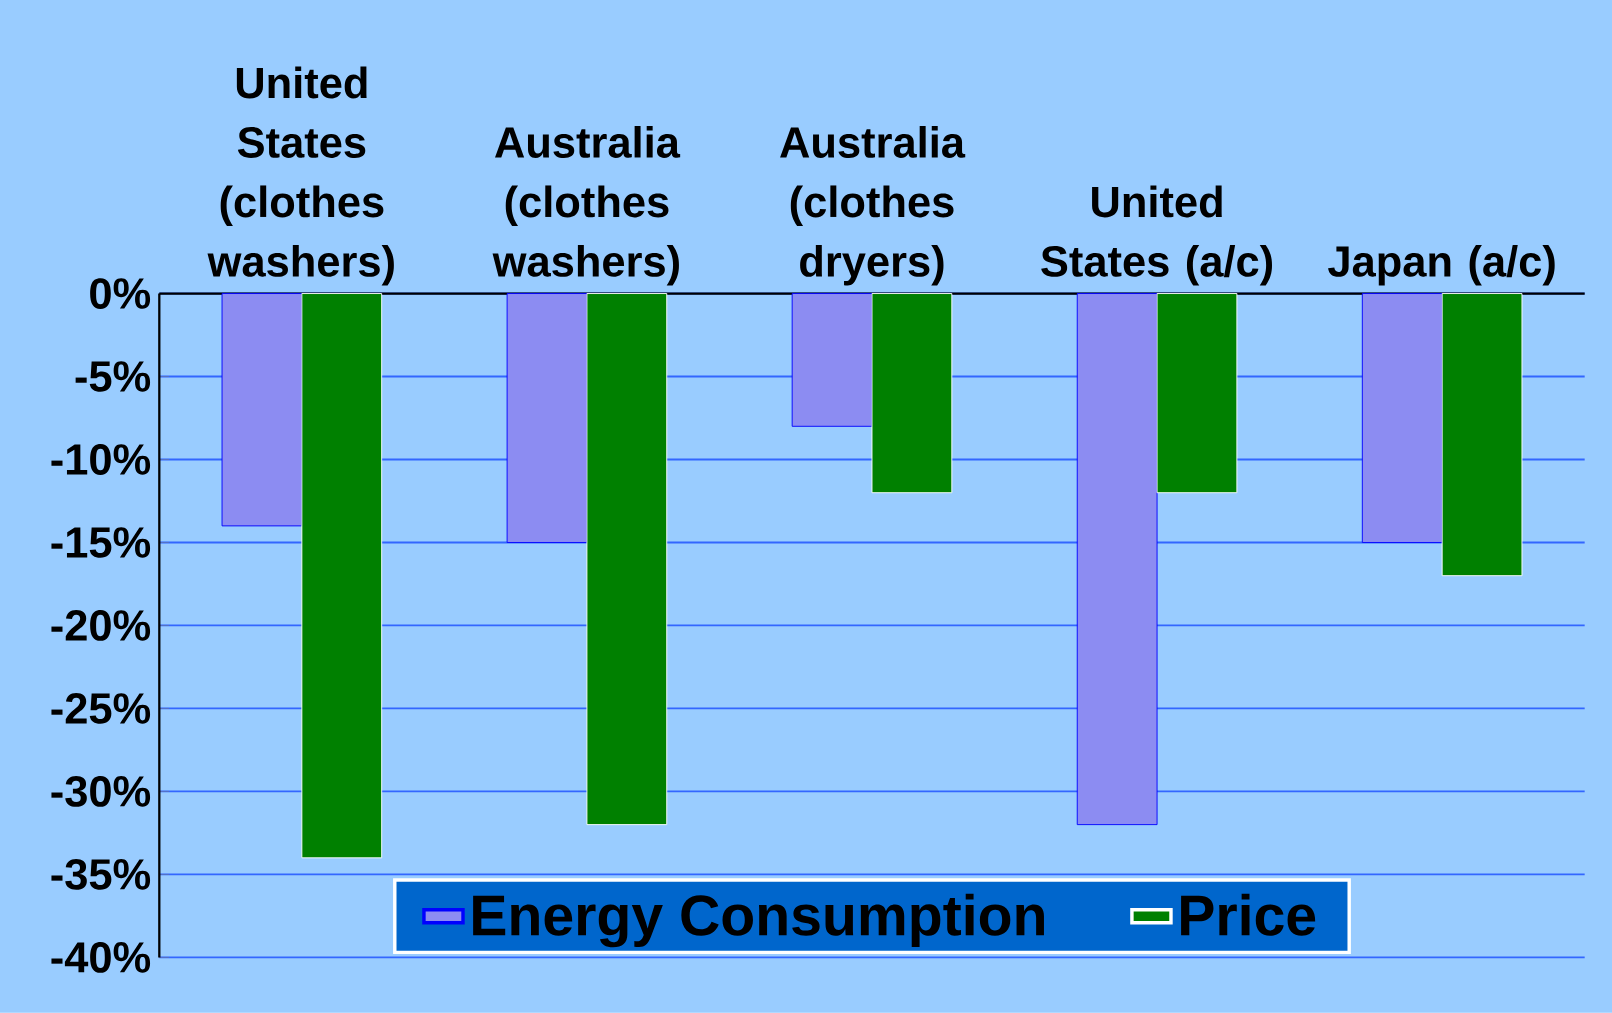 This screenshot has width=1612, height=1013. What do you see at coordinates (101, 460) in the screenshot?
I see `y-tick-label: -10%` at bounding box center [101, 460].